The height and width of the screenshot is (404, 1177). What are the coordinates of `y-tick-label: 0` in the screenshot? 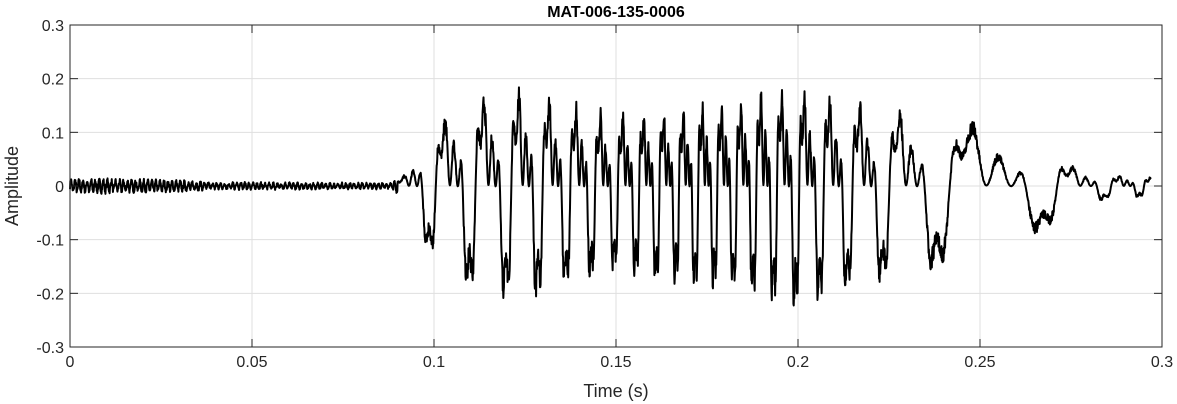 It's located at (59, 187).